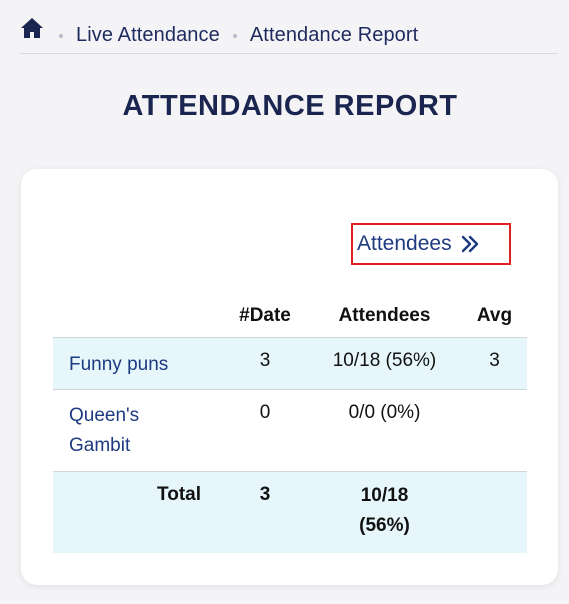 The image size is (569, 604). Describe the element at coordinates (494, 511) in the screenshot. I see `total-avg` at that location.